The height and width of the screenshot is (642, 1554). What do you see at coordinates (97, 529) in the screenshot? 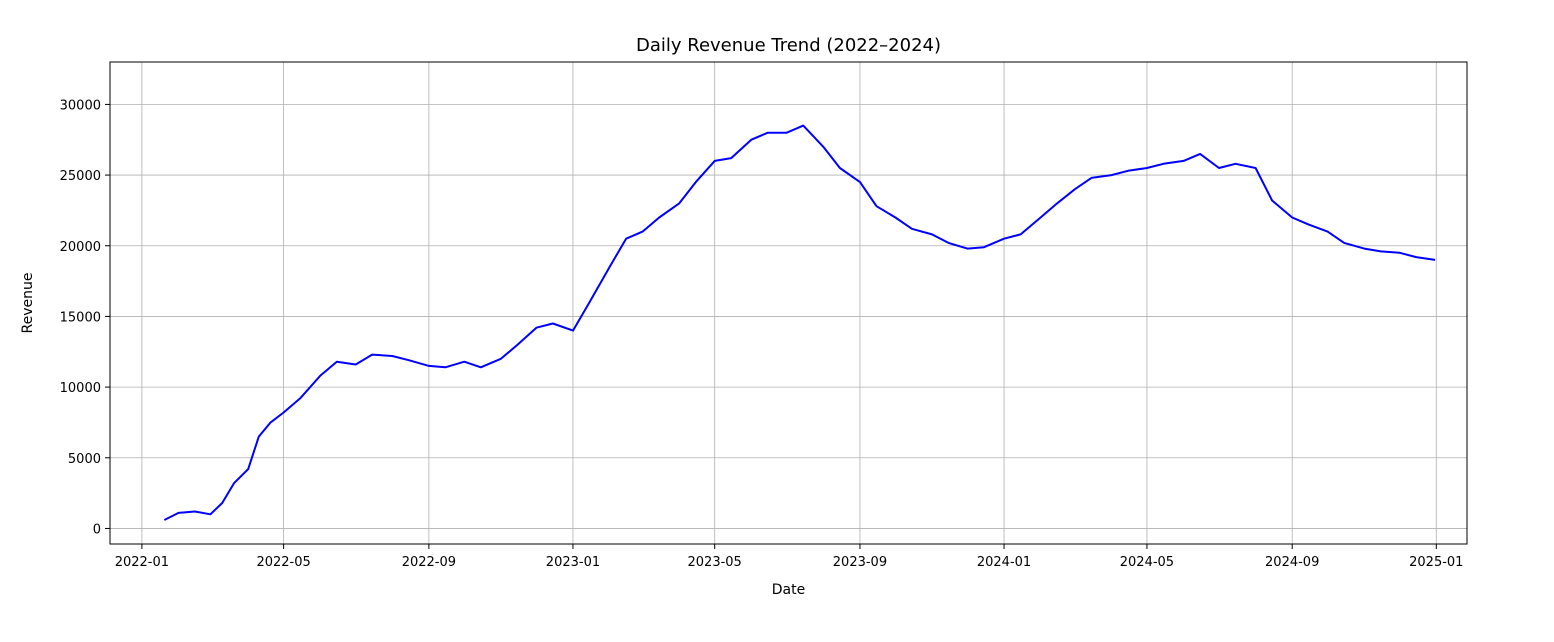
I see `y-tick-label: 0` at bounding box center [97, 529].